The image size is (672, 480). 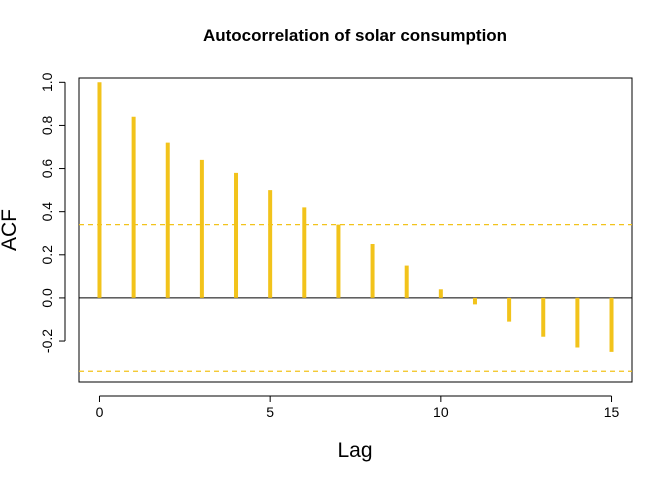 I want to click on y-axis: -0.2 0.0 0.2 0.4 0.6 0.8 1.0, so click(x=52, y=212).